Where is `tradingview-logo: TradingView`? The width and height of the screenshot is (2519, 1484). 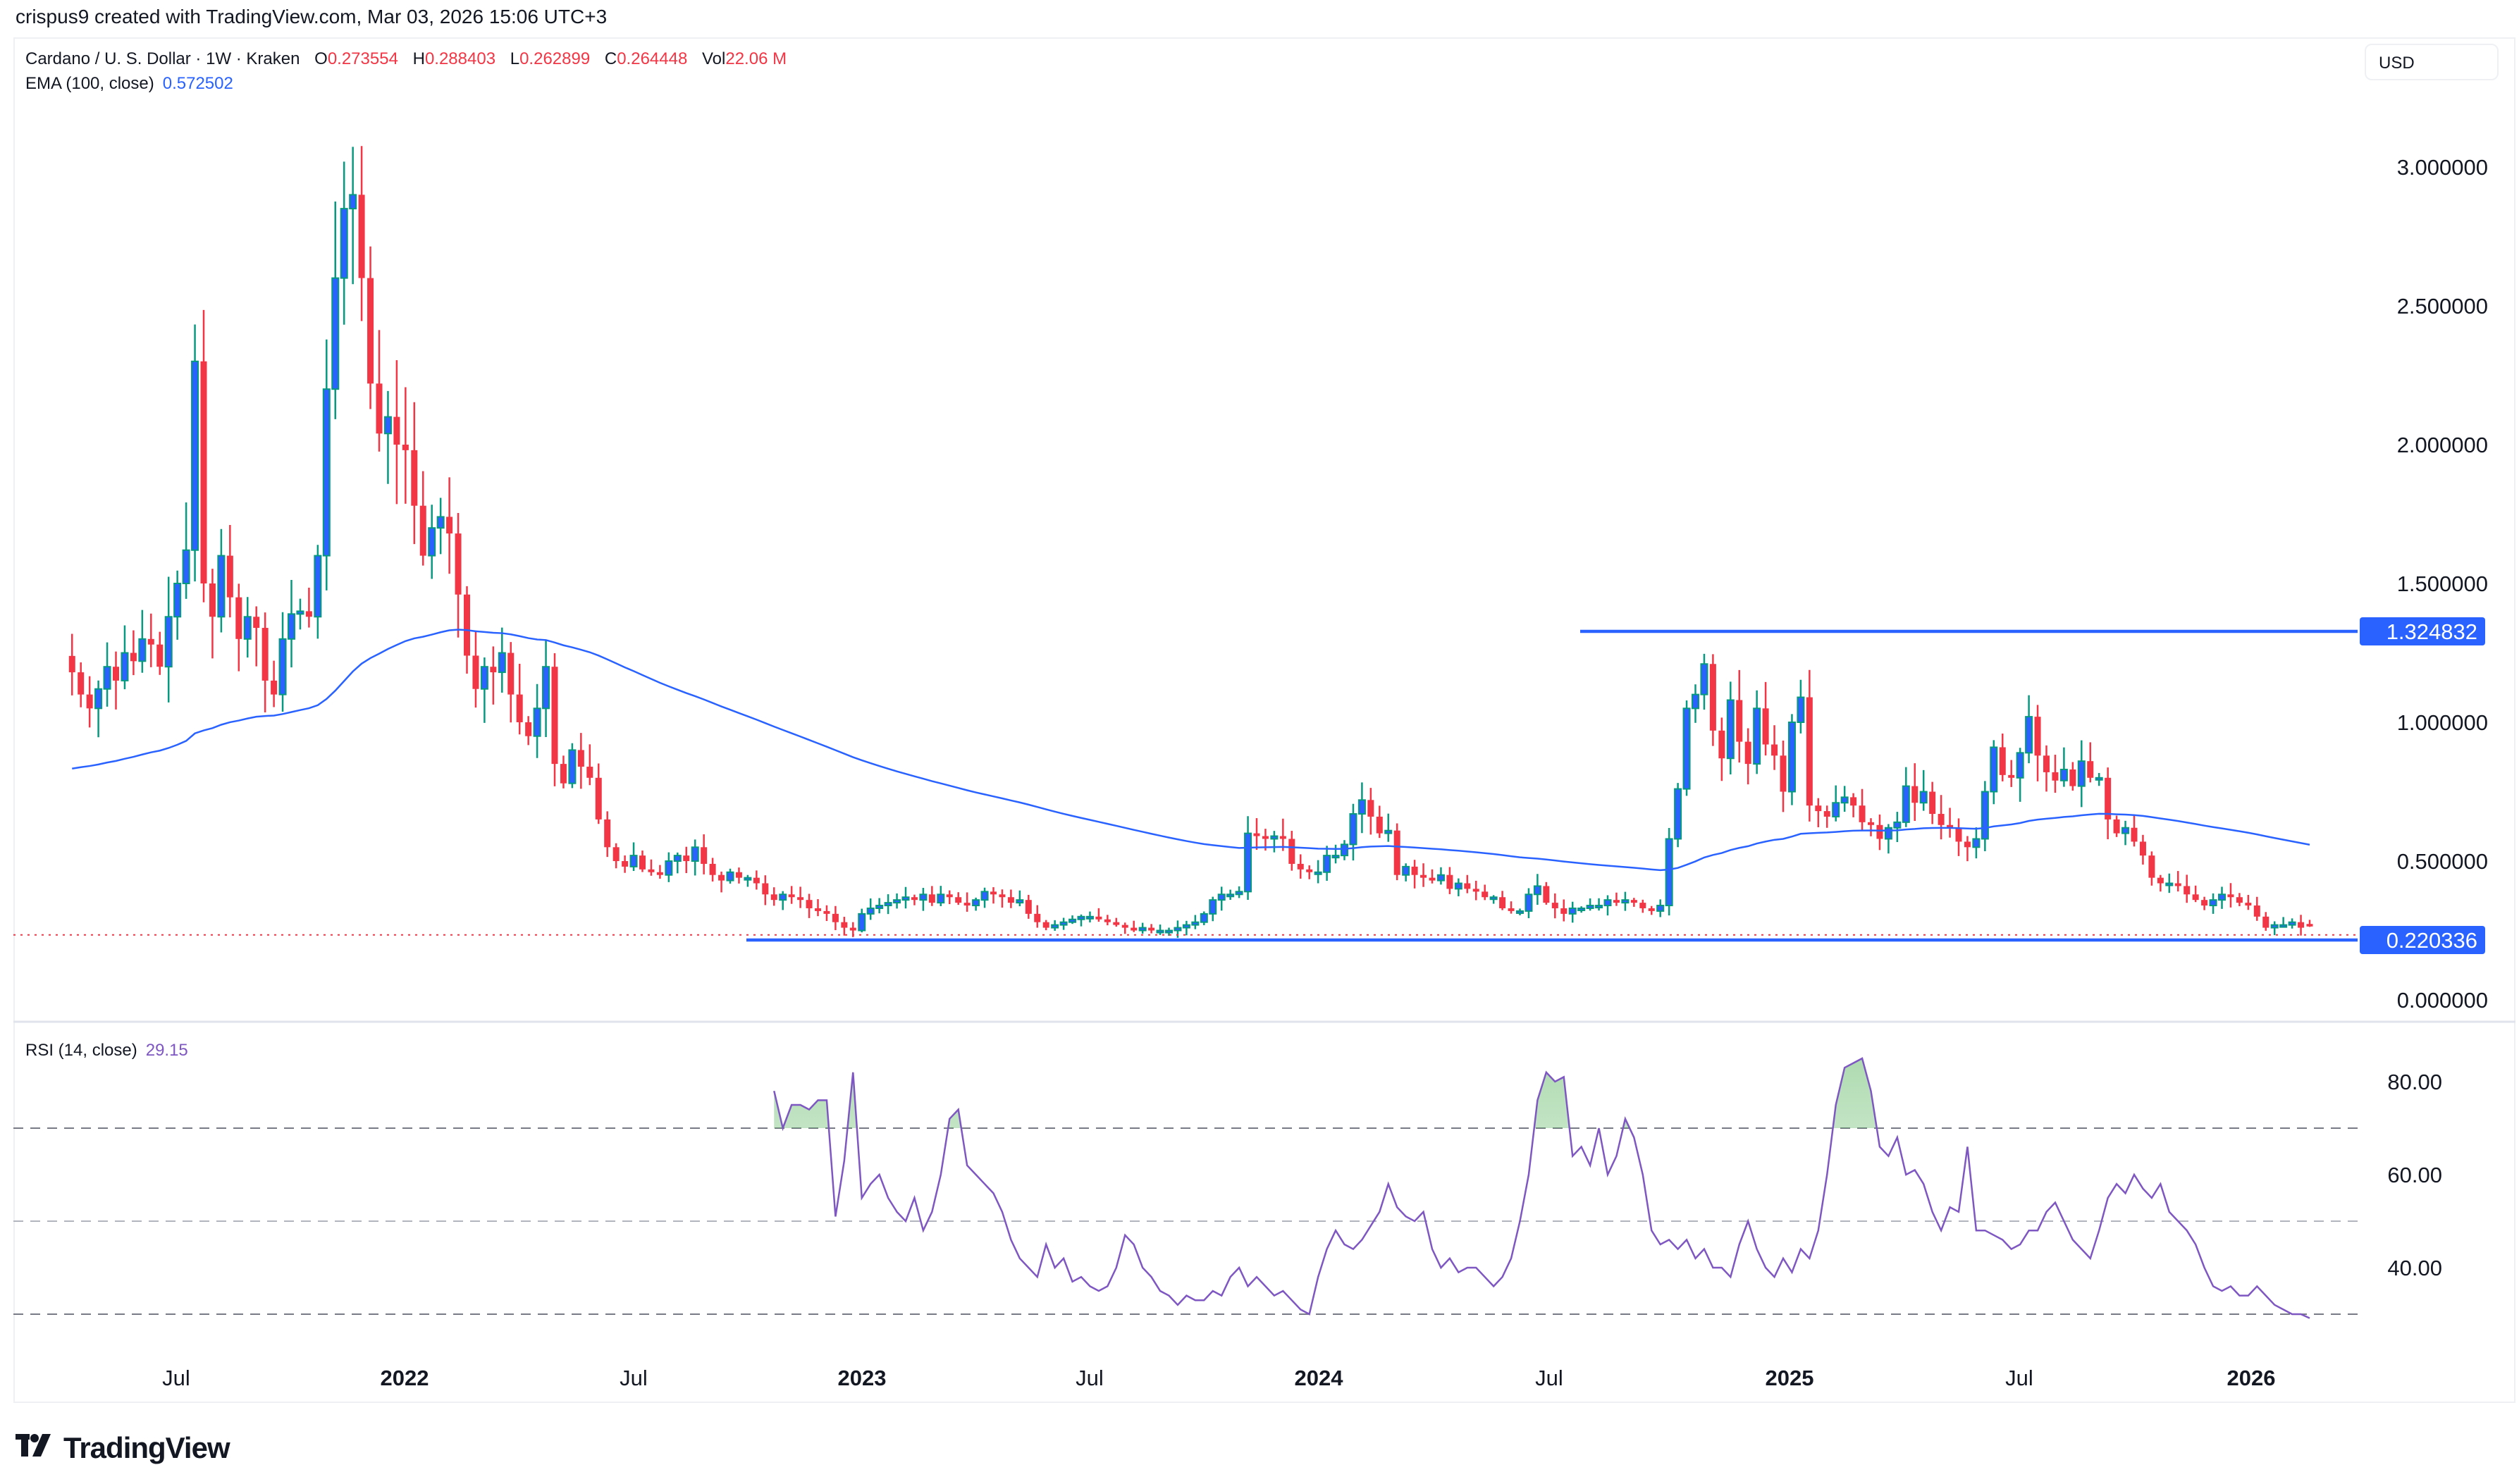
tradingview-logo: TradingView is located at coordinates (123, 1448).